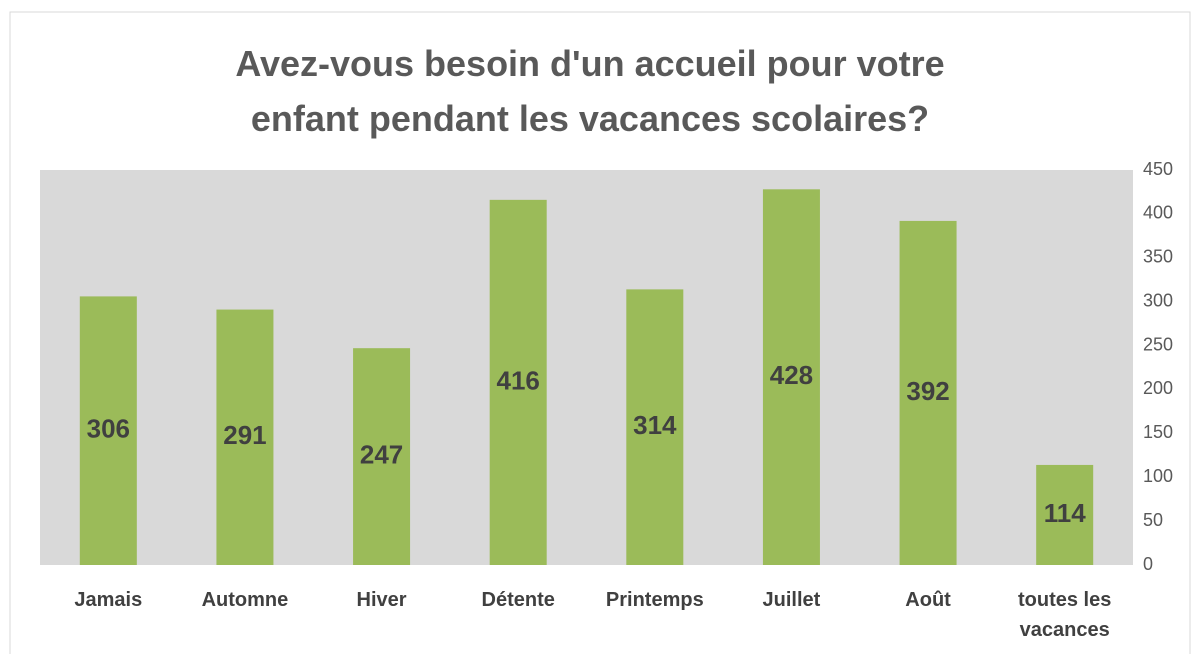 The image size is (1201, 654). Describe the element at coordinates (381, 600) in the screenshot. I see `x-tick-label: Hiver` at that location.